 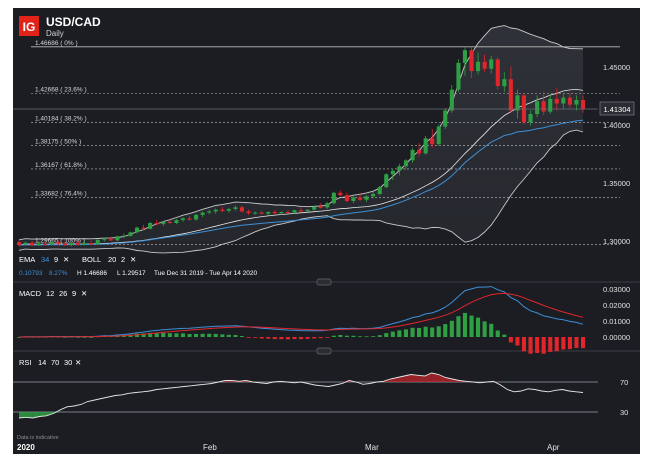 I want to click on macd-close-icon: ✕, so click(x=84, y=293).